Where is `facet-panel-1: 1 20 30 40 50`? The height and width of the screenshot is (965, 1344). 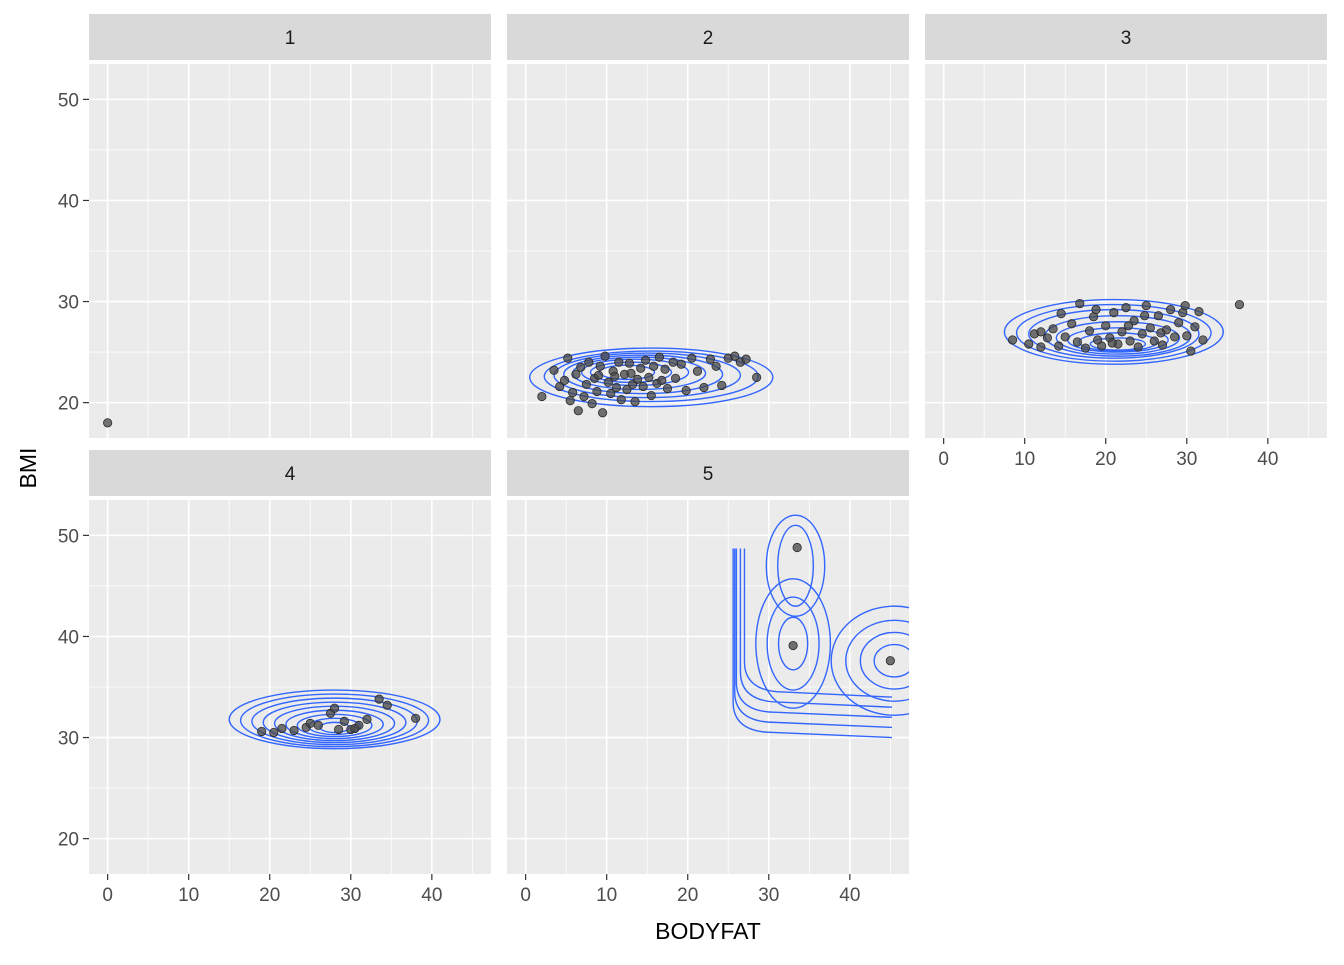 facet-panel-1: 1 20 30 40 50 is located at coordinates (274, 226).